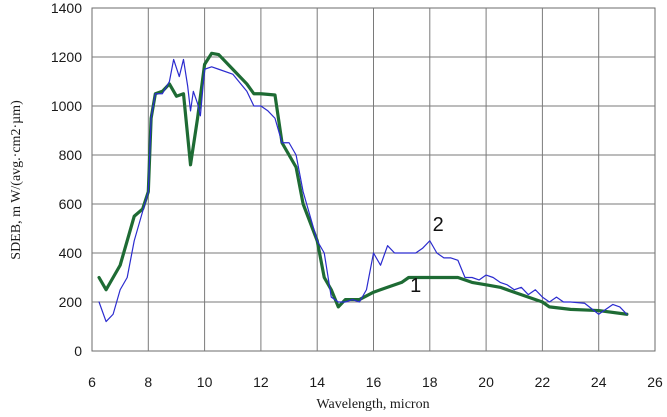 The height and width of the screenshot is (417, 667). I want to click on y-tick-label: 0, so click(78, 351).